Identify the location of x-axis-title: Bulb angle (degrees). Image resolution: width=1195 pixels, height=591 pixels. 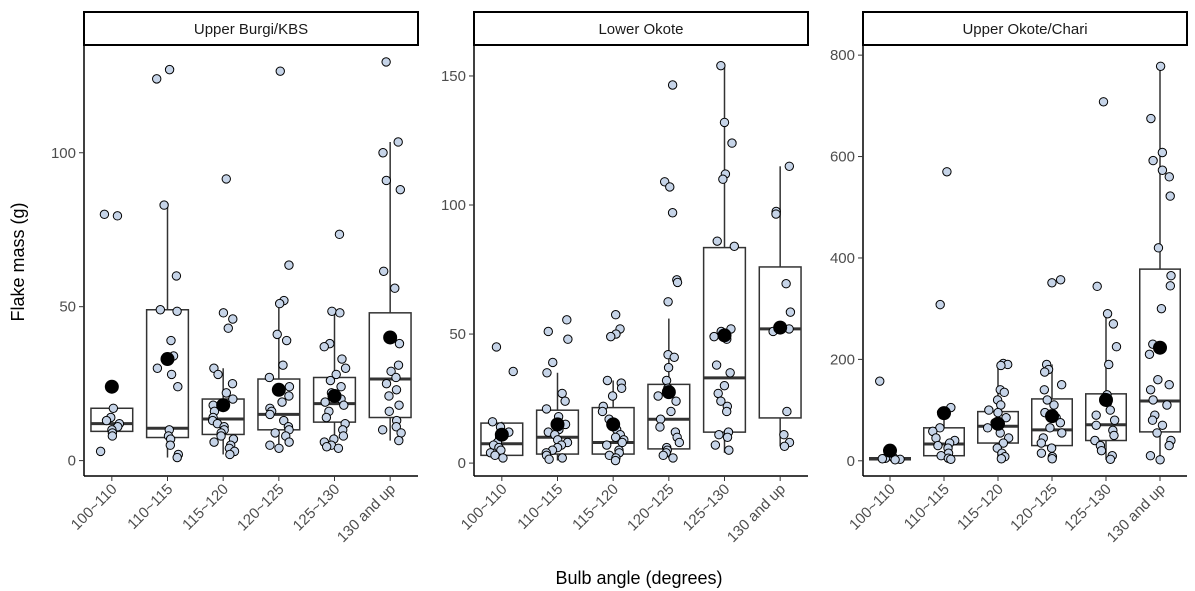
(638, 578).